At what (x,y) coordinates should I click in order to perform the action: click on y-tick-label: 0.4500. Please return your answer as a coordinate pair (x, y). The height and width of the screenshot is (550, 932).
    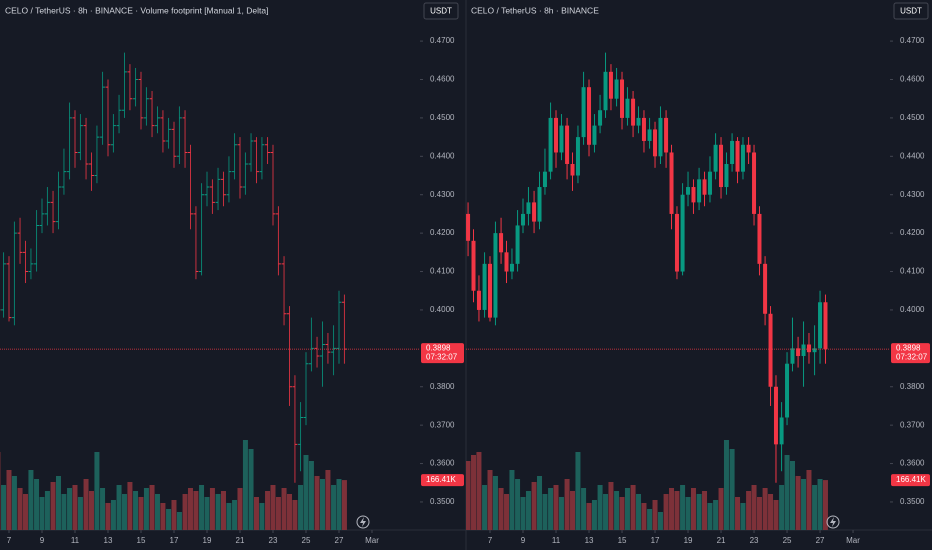
    Looking at the image, I should click on (912, 117).